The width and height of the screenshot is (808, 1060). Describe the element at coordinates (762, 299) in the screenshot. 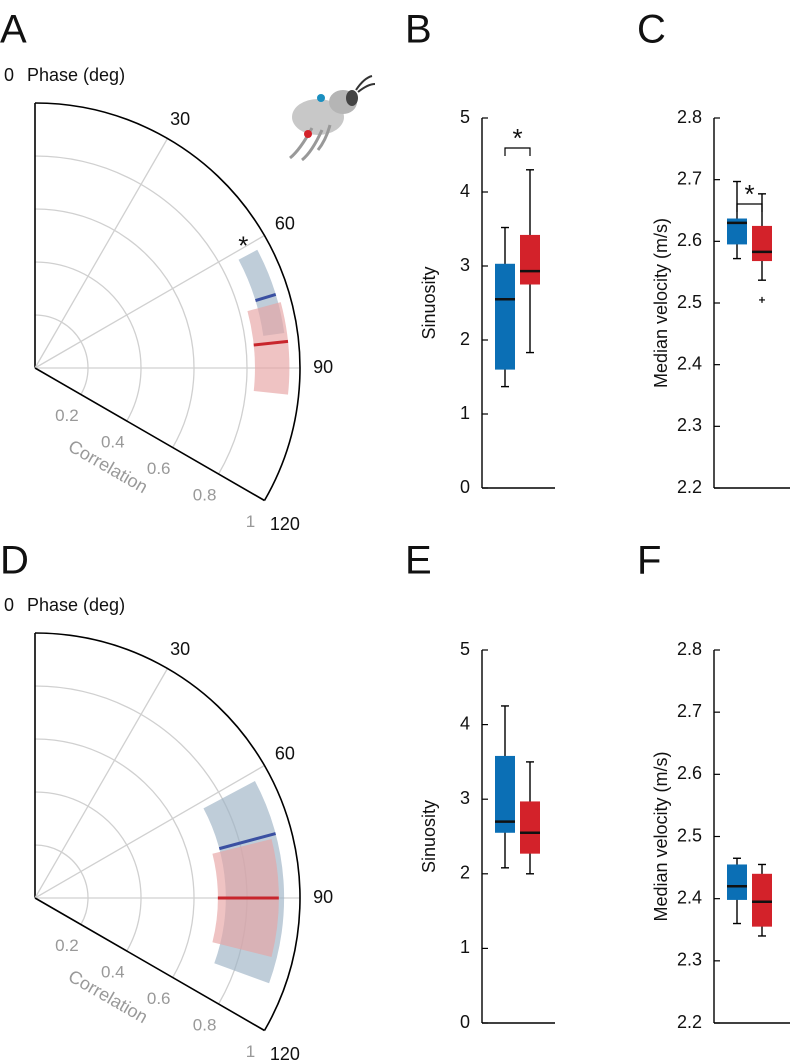

I see `outlier` at that location.